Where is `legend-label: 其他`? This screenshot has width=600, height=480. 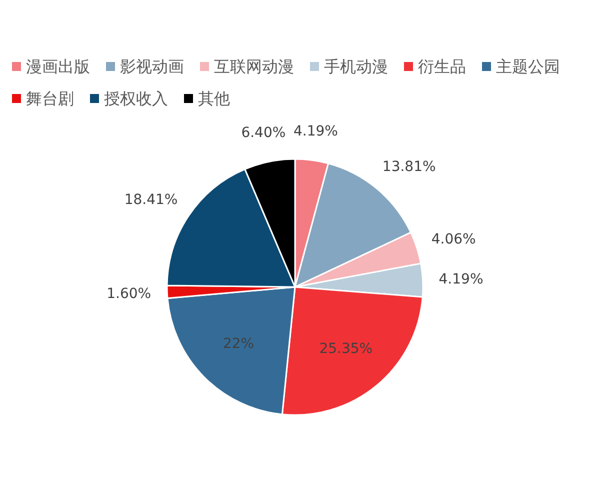 legend-label: 其他 is located at coordinates (214, 98).